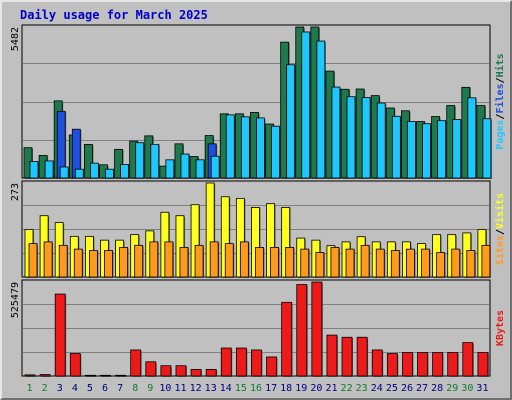 The height and width of the screenshot is (400, 512). I want to click on legend-visits: Visits, so click(500, 211).